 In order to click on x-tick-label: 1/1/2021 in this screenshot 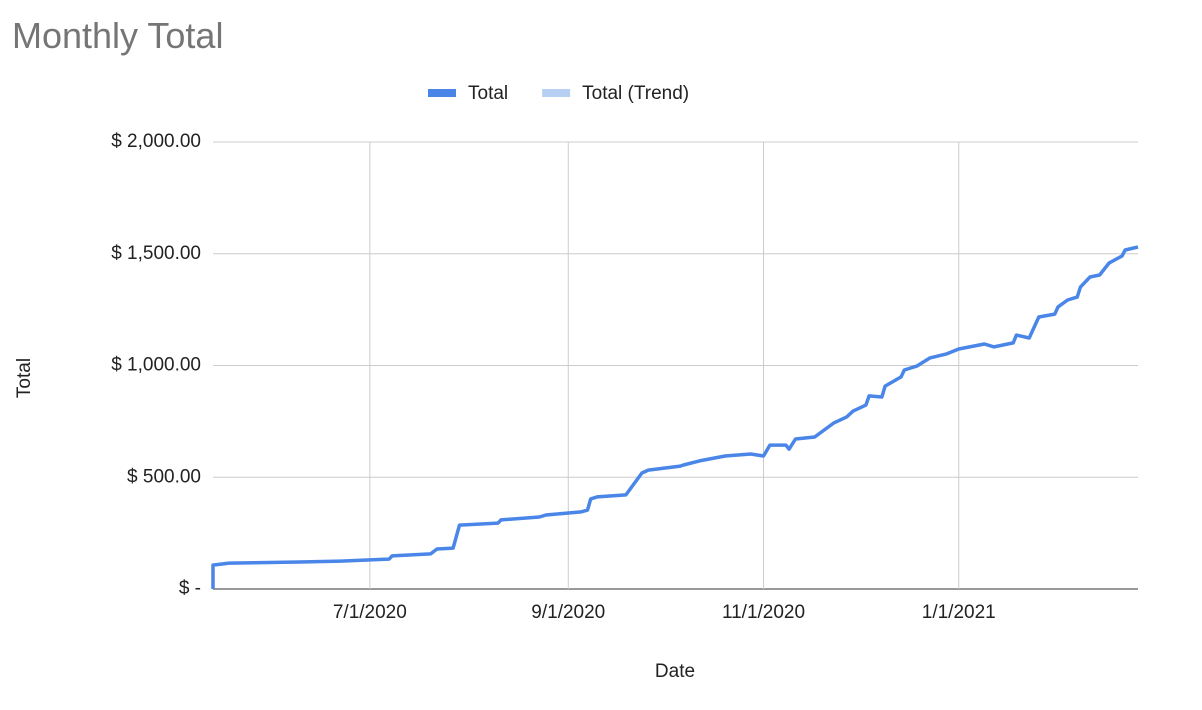, I will do `click(959, 612)`.